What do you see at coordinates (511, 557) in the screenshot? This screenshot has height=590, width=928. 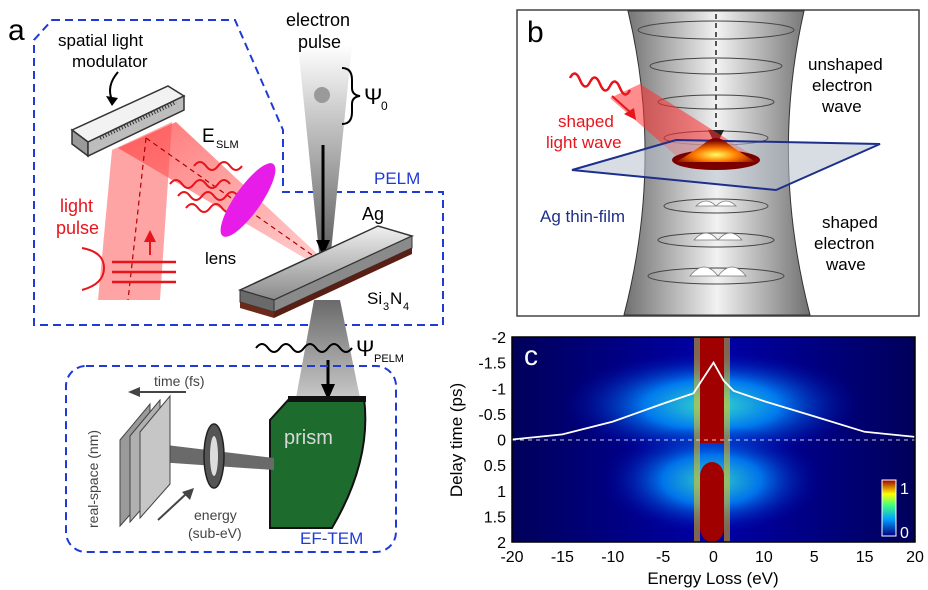 I see `x-tick-label: -20` at bounding box center [511, 557].